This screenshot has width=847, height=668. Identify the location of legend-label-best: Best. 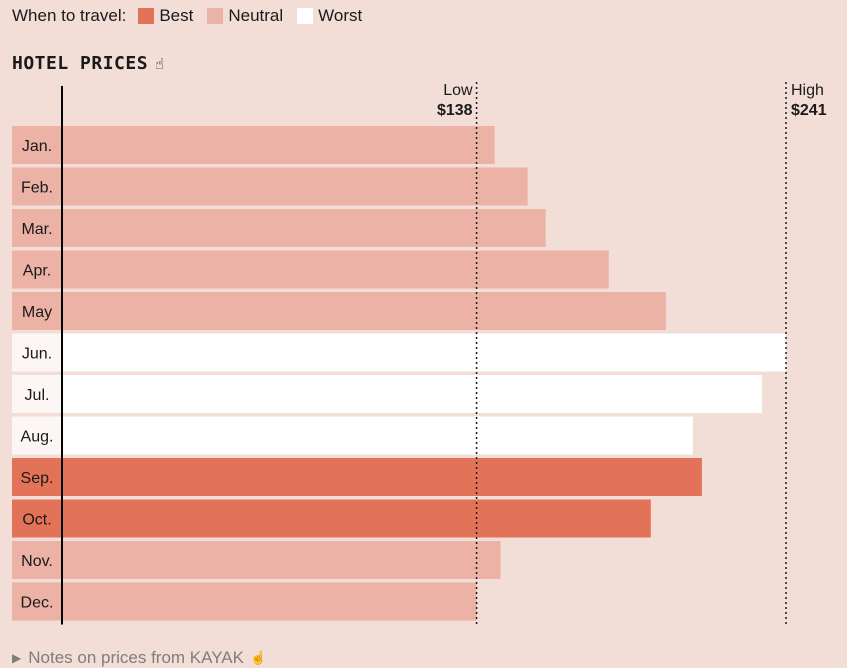
(176, 15).